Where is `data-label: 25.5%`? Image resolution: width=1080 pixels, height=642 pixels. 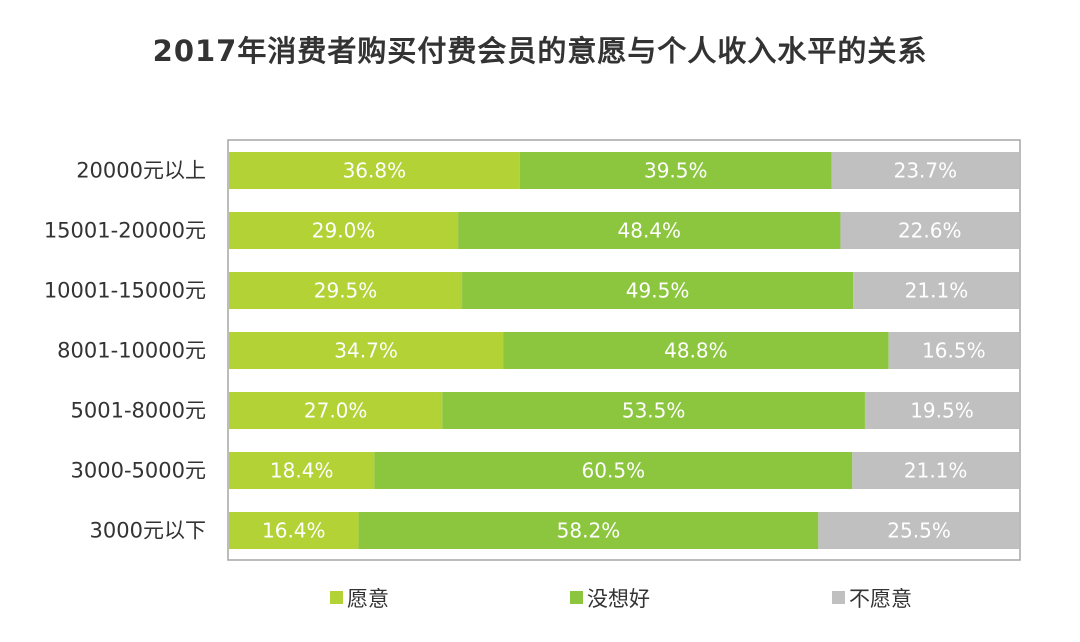
data-label: 25.5% is located at coordinates (919, 531).